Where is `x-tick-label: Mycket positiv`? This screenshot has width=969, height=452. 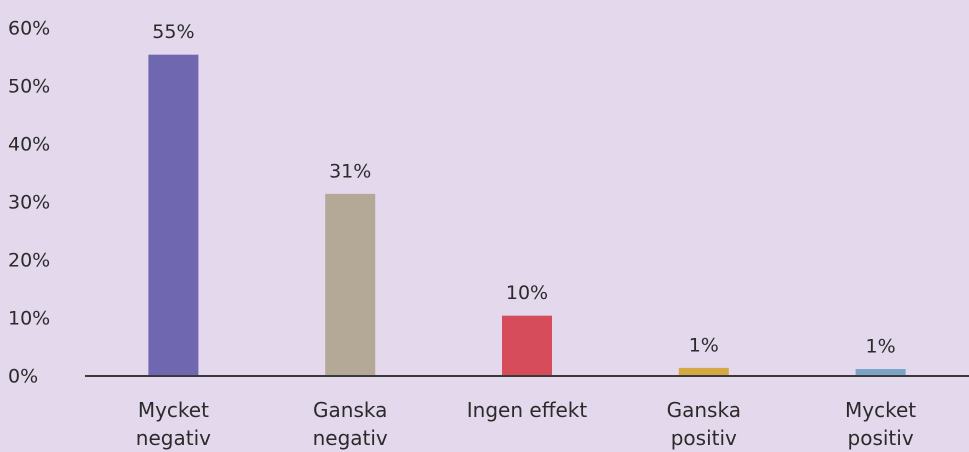 x-tick-label: Mycket positiv is located at coordinates (881, 424).